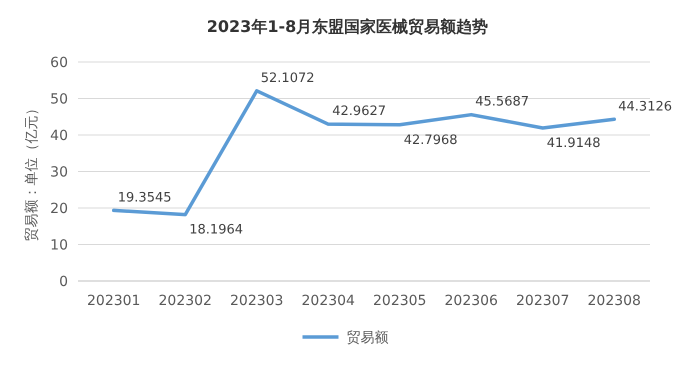 This screenshot has width=695, height=366. Describe the element at coordinates (216, 230) in the screenshot. I see `data-label: 18.1964` at that location.